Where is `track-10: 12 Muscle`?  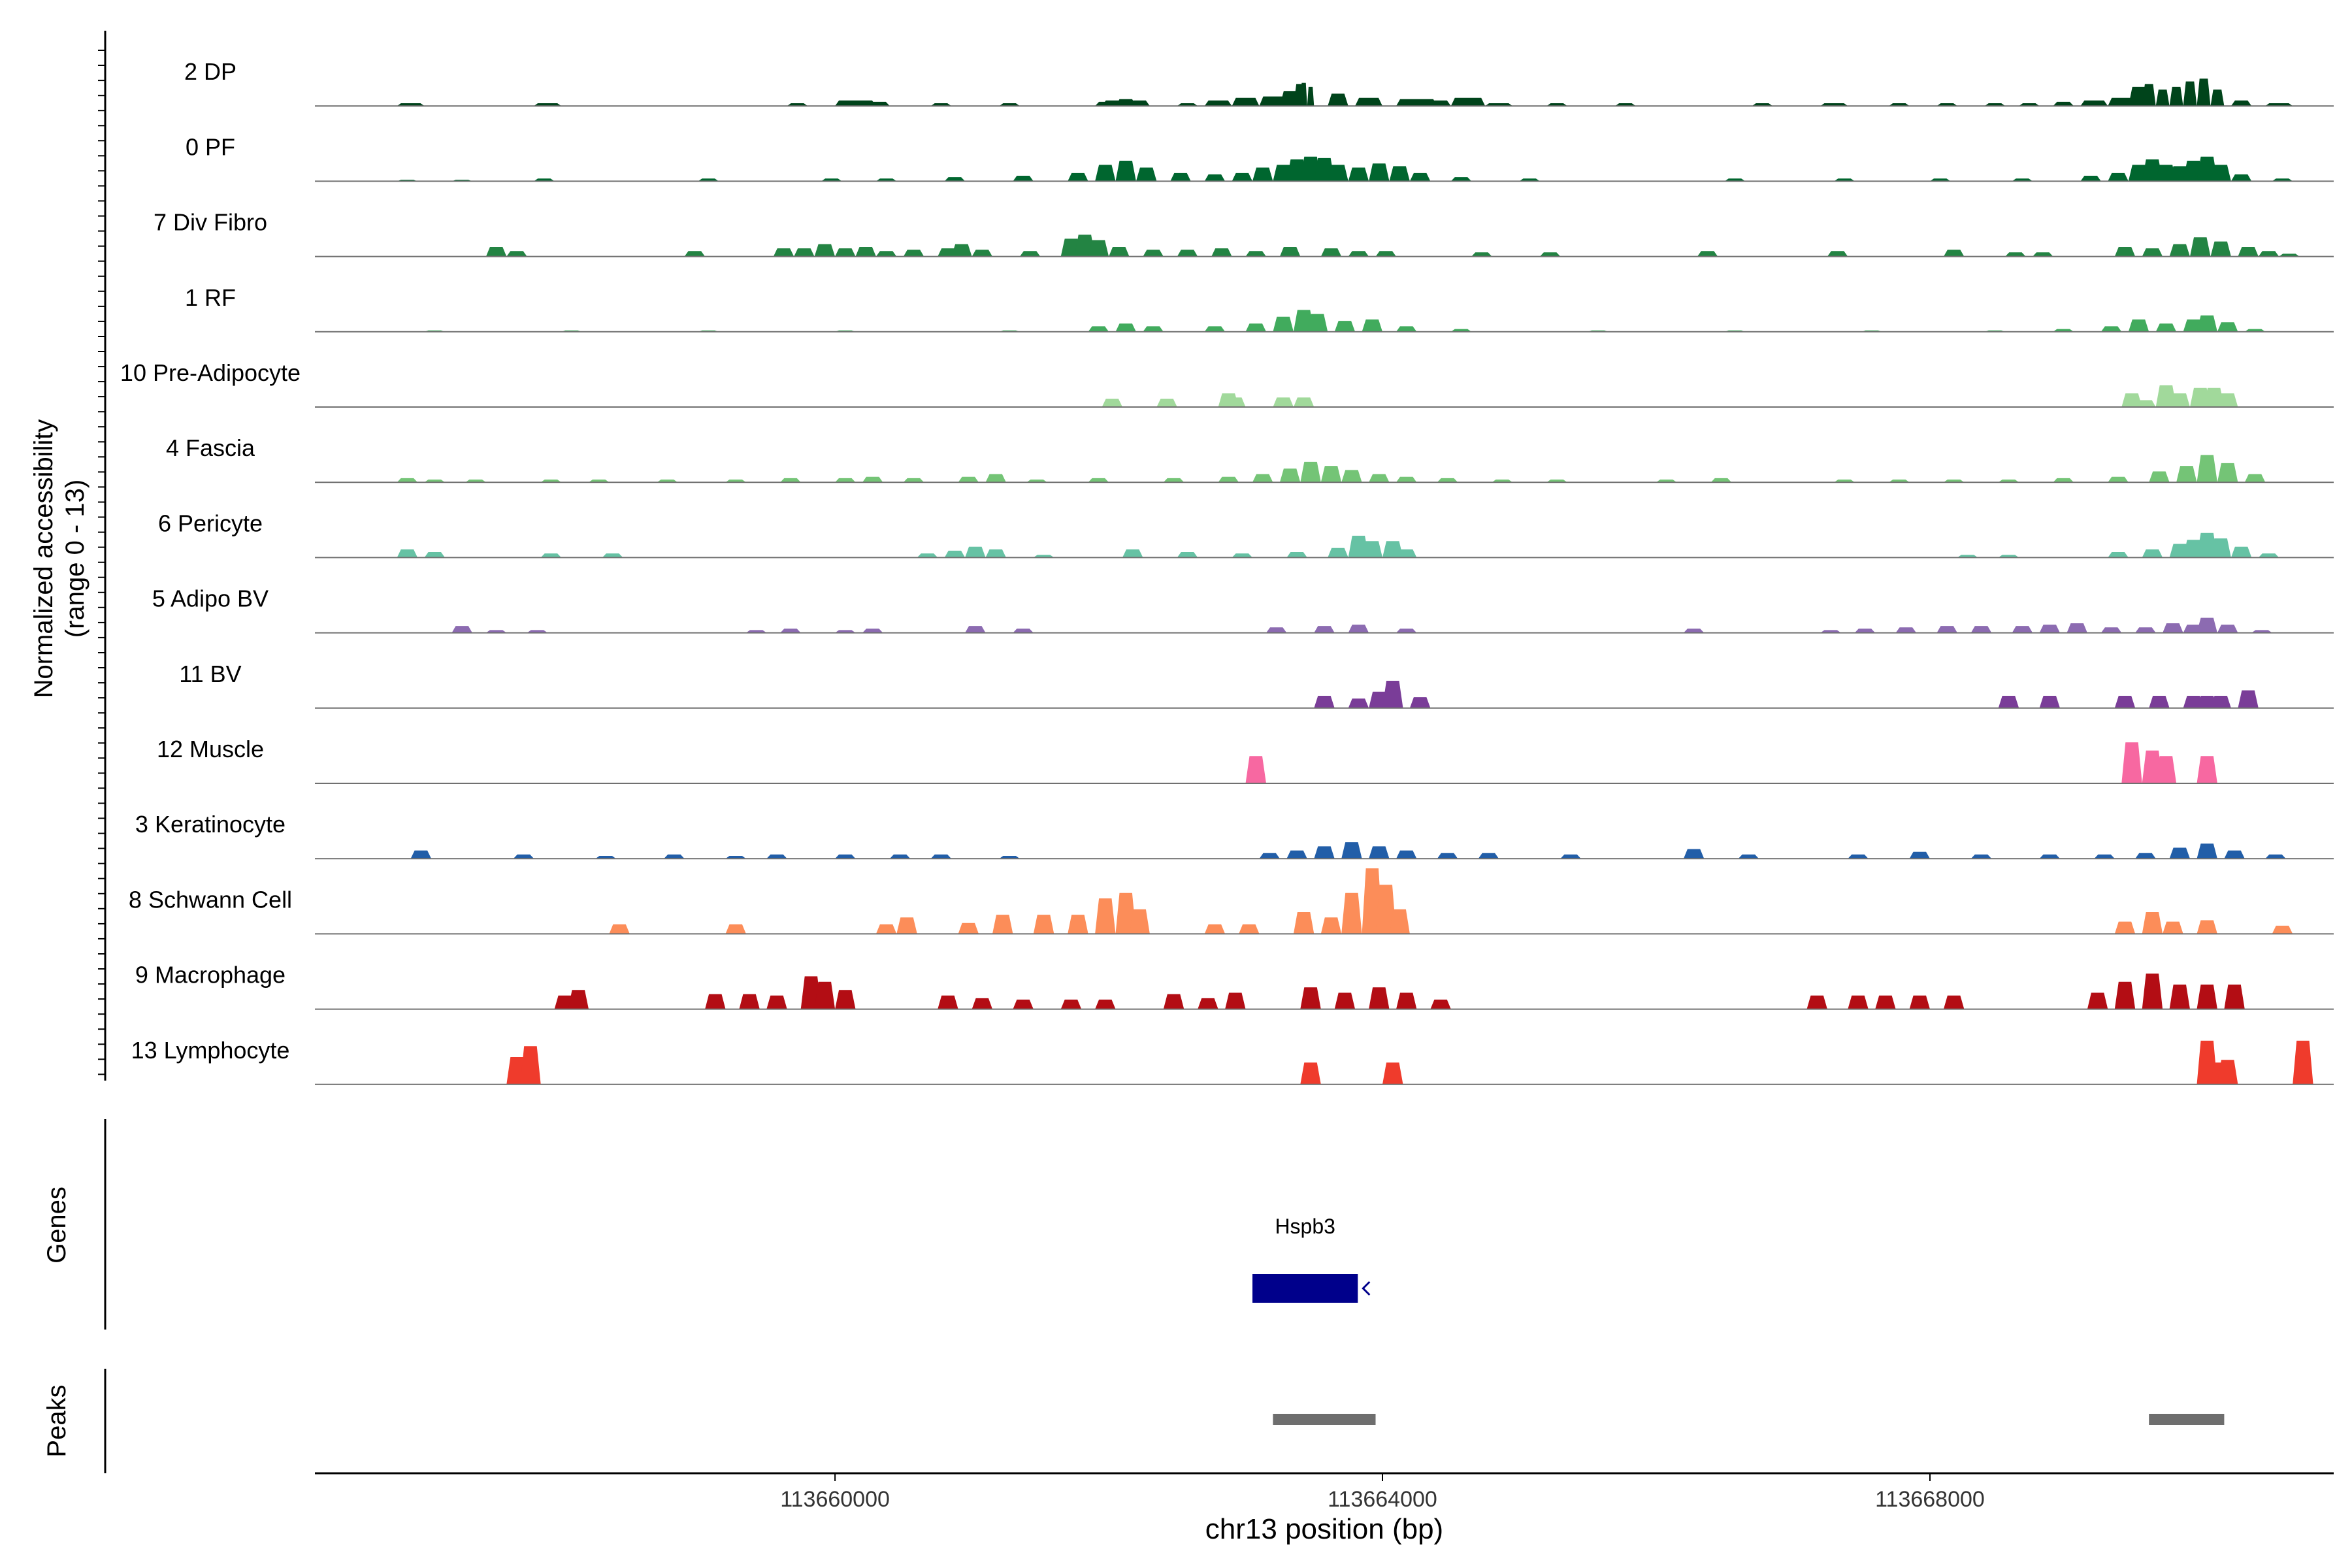
track-10: 12 Muscle is located at coordinates (1245, 760).